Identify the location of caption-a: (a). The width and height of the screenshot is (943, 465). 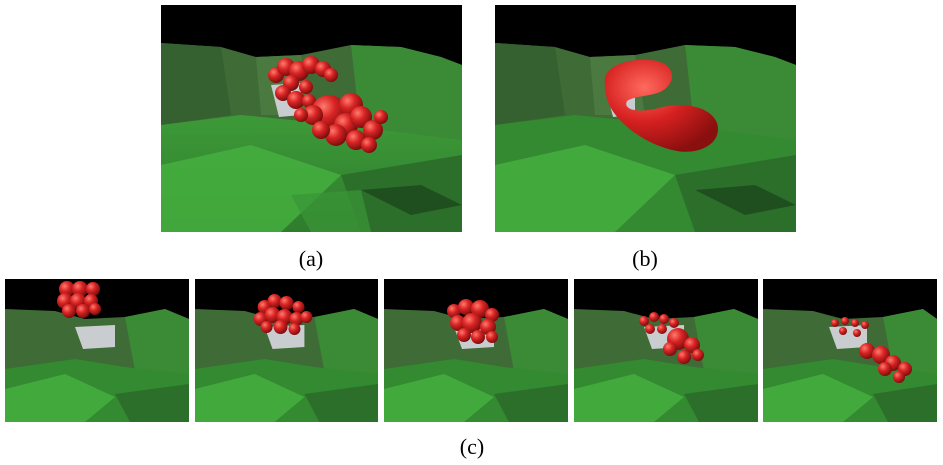
(311, 258).